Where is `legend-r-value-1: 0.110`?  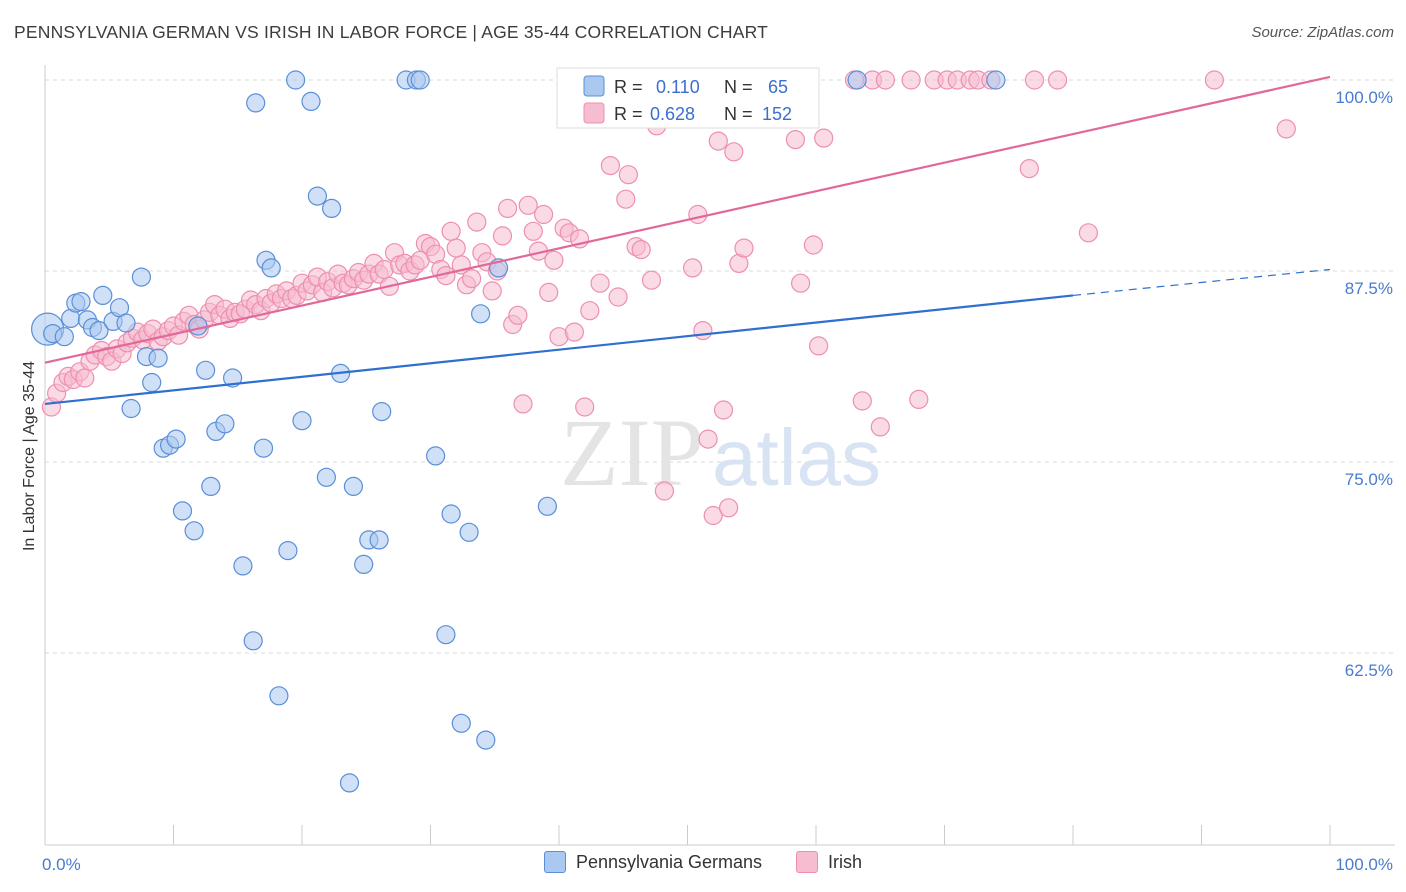
legend-r-value-1: 0.110 is located at coordinates (678, 87).